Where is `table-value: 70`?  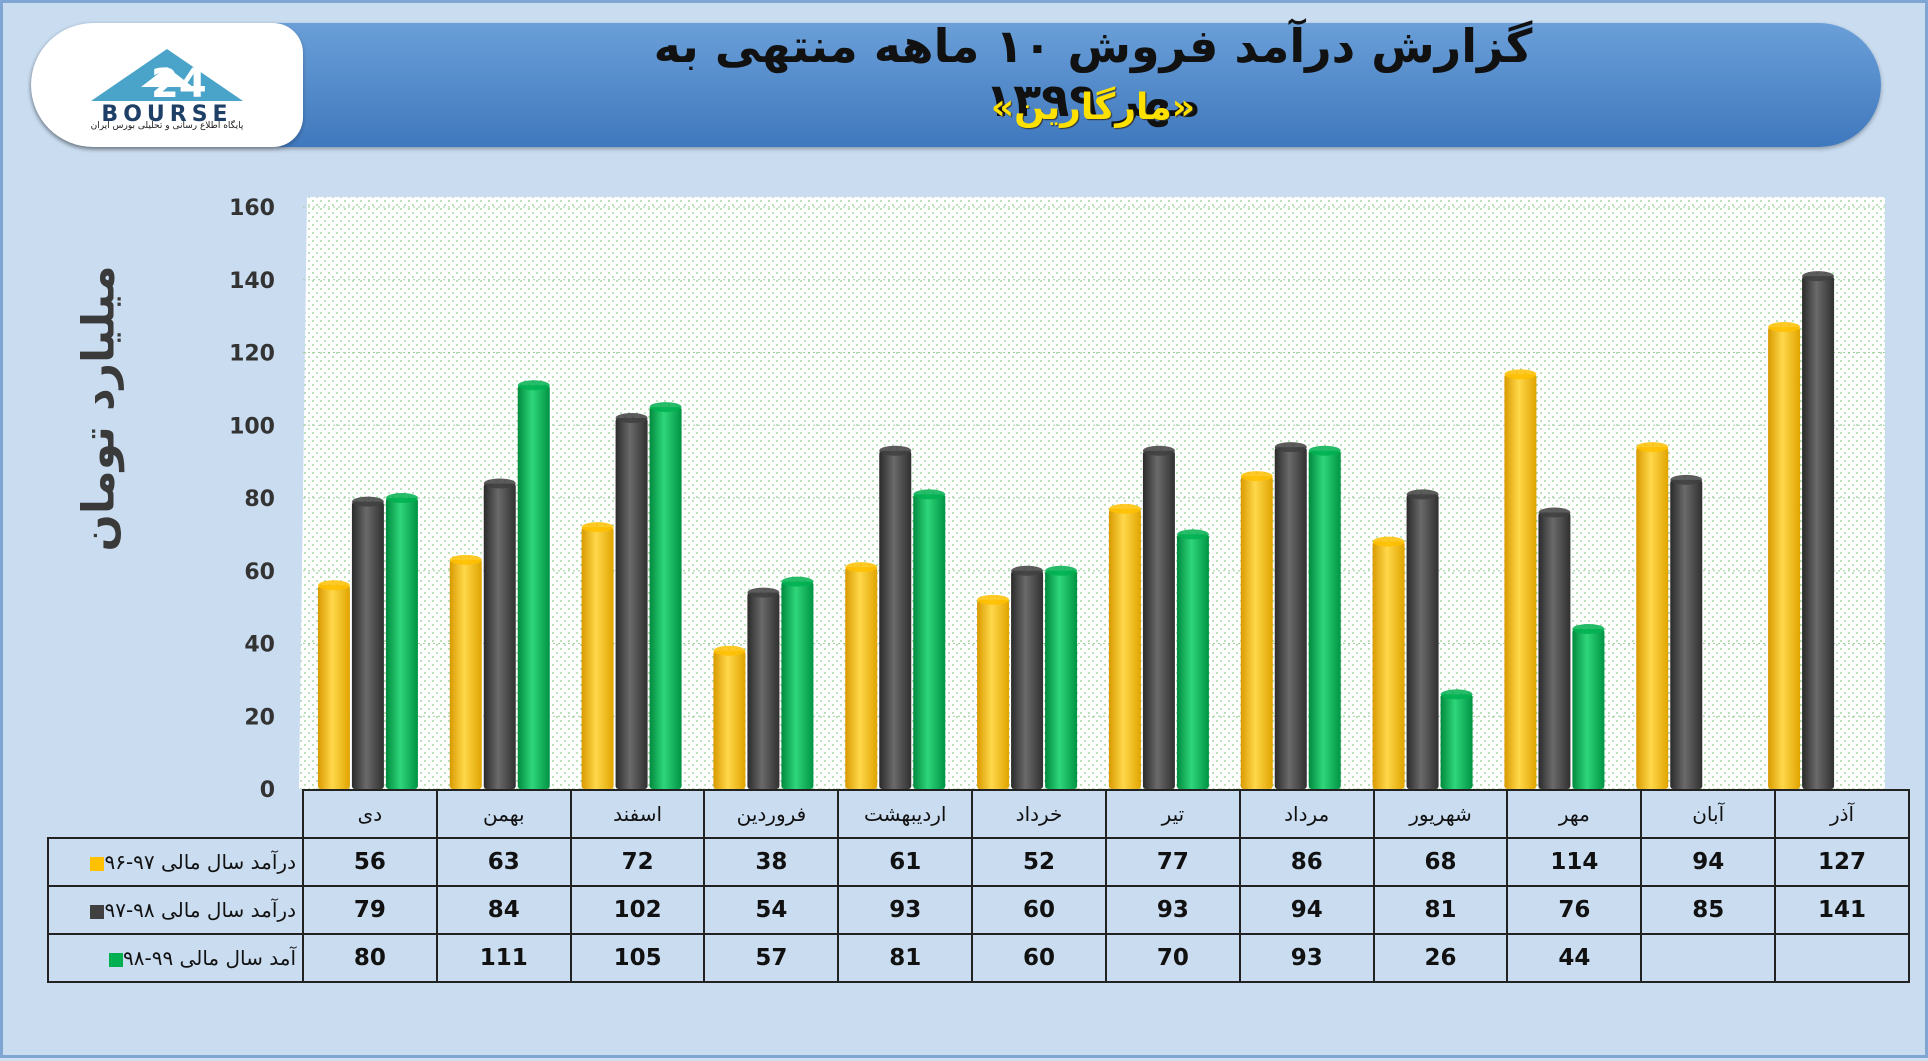
table-value: 70 is located at coordinates (1172, 958).